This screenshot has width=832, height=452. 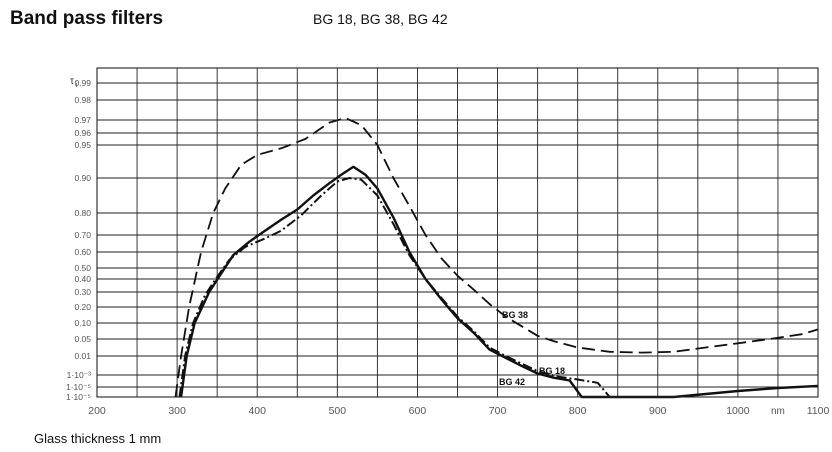 I want to click on y-tick-label: 0.90, so click(x=82, y=178).